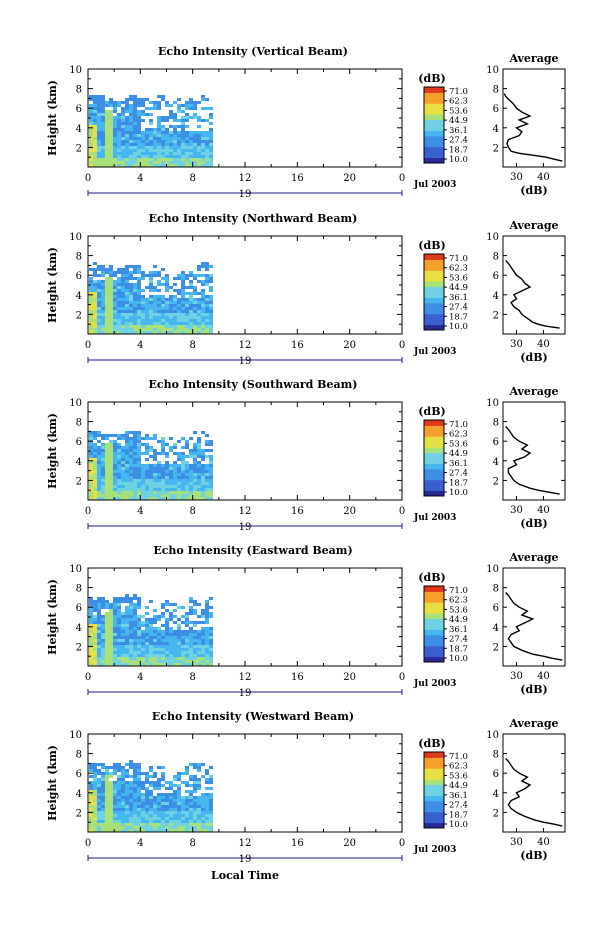  Describe the element at coordinates (496, 423) in the screenshot. I see `average-y-tick-label: 8` at that location.